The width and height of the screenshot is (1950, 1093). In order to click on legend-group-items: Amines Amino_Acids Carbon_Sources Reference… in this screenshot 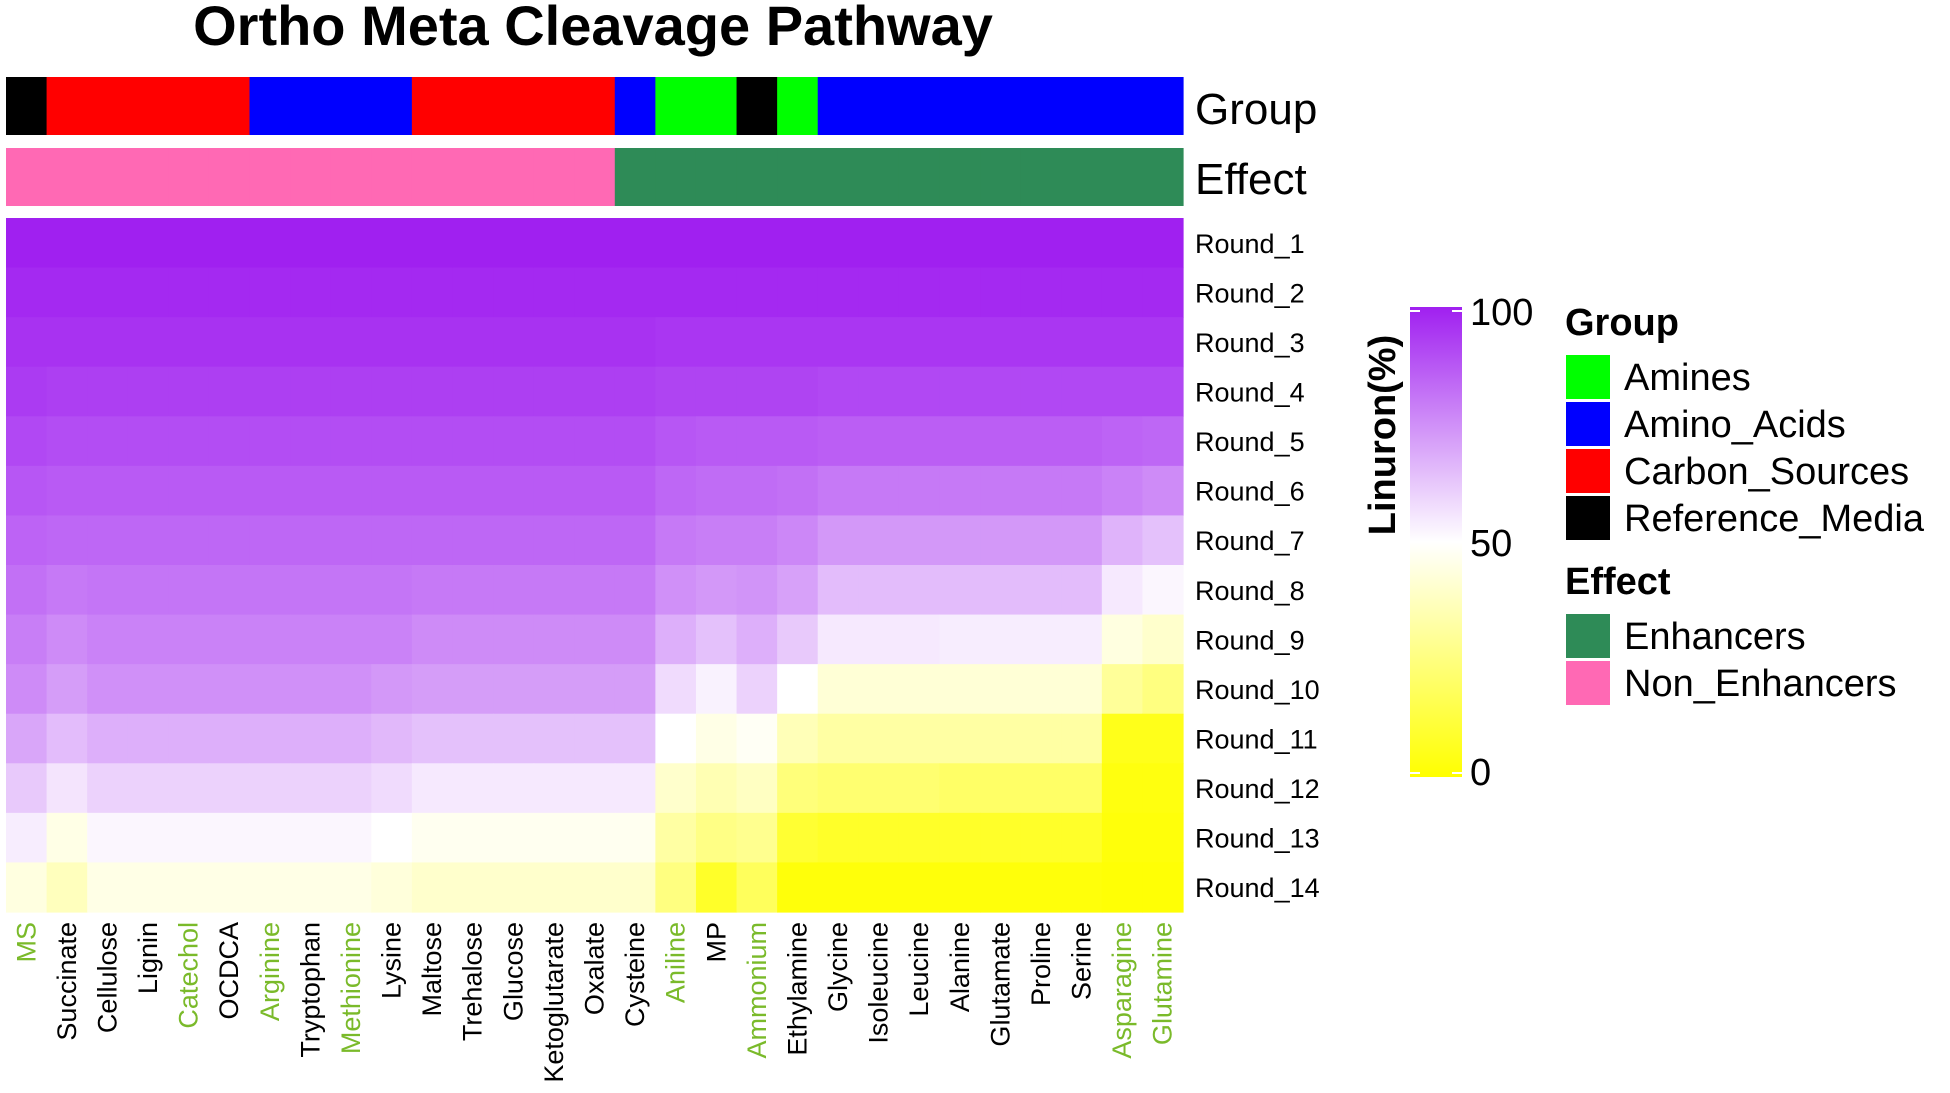, I will do `click(1745, 447)`.